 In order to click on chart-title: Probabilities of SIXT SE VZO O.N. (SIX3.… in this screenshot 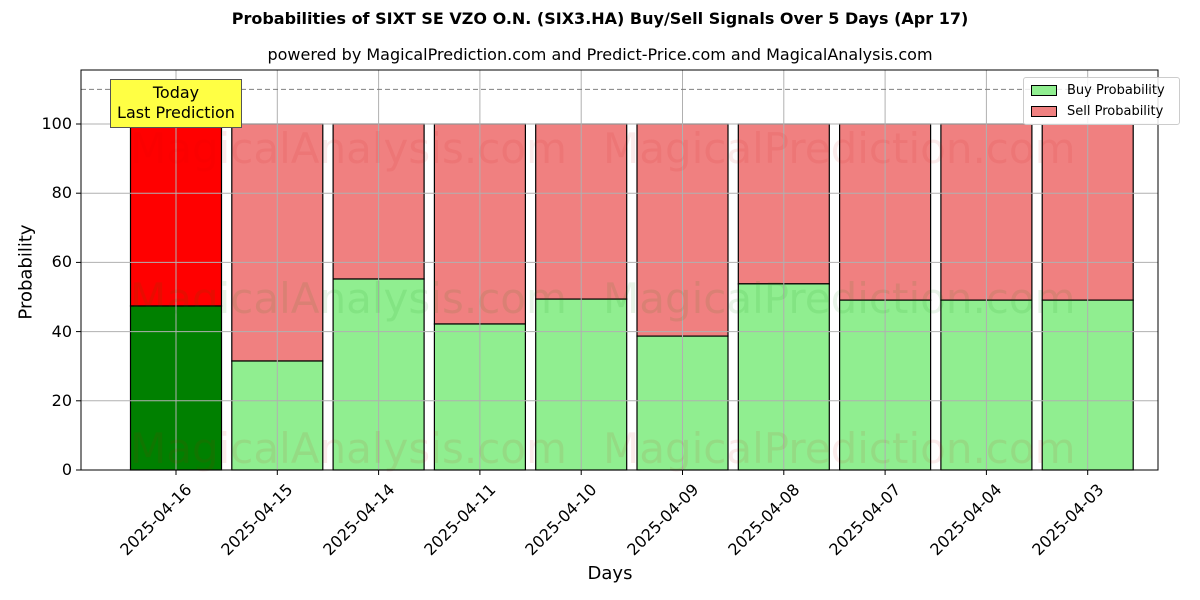, I will do `click(600, 18)`.